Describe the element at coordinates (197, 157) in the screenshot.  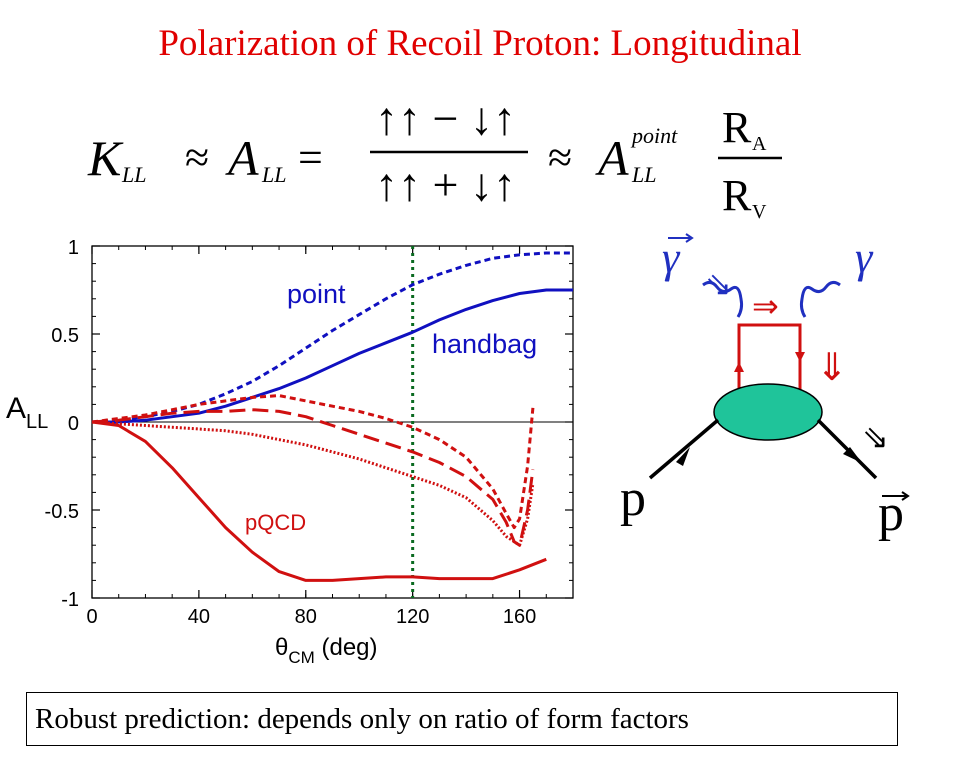
I see `eq-approx1: ≈` at that location.